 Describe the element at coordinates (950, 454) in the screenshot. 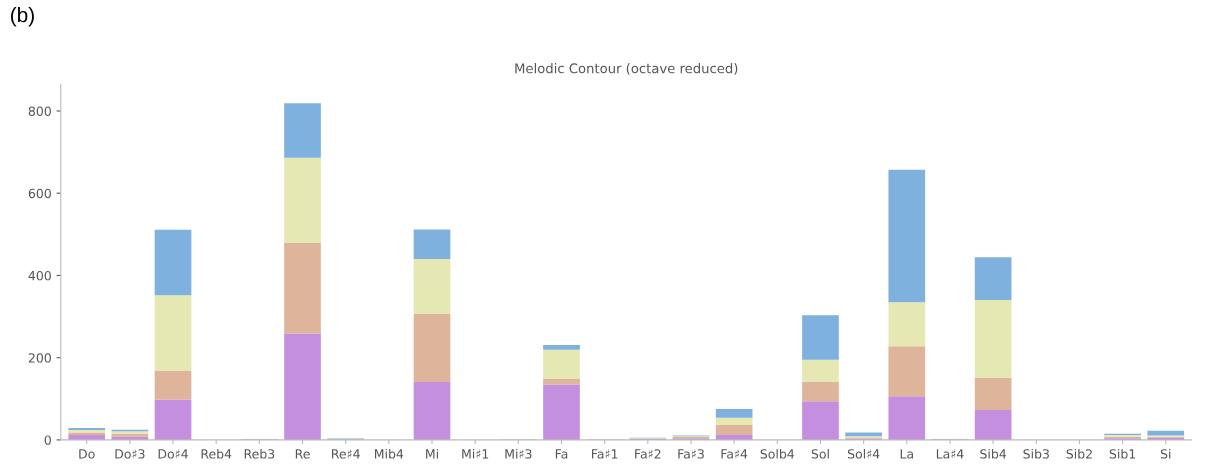

I see `x-tick-label: La♯4` at that location.